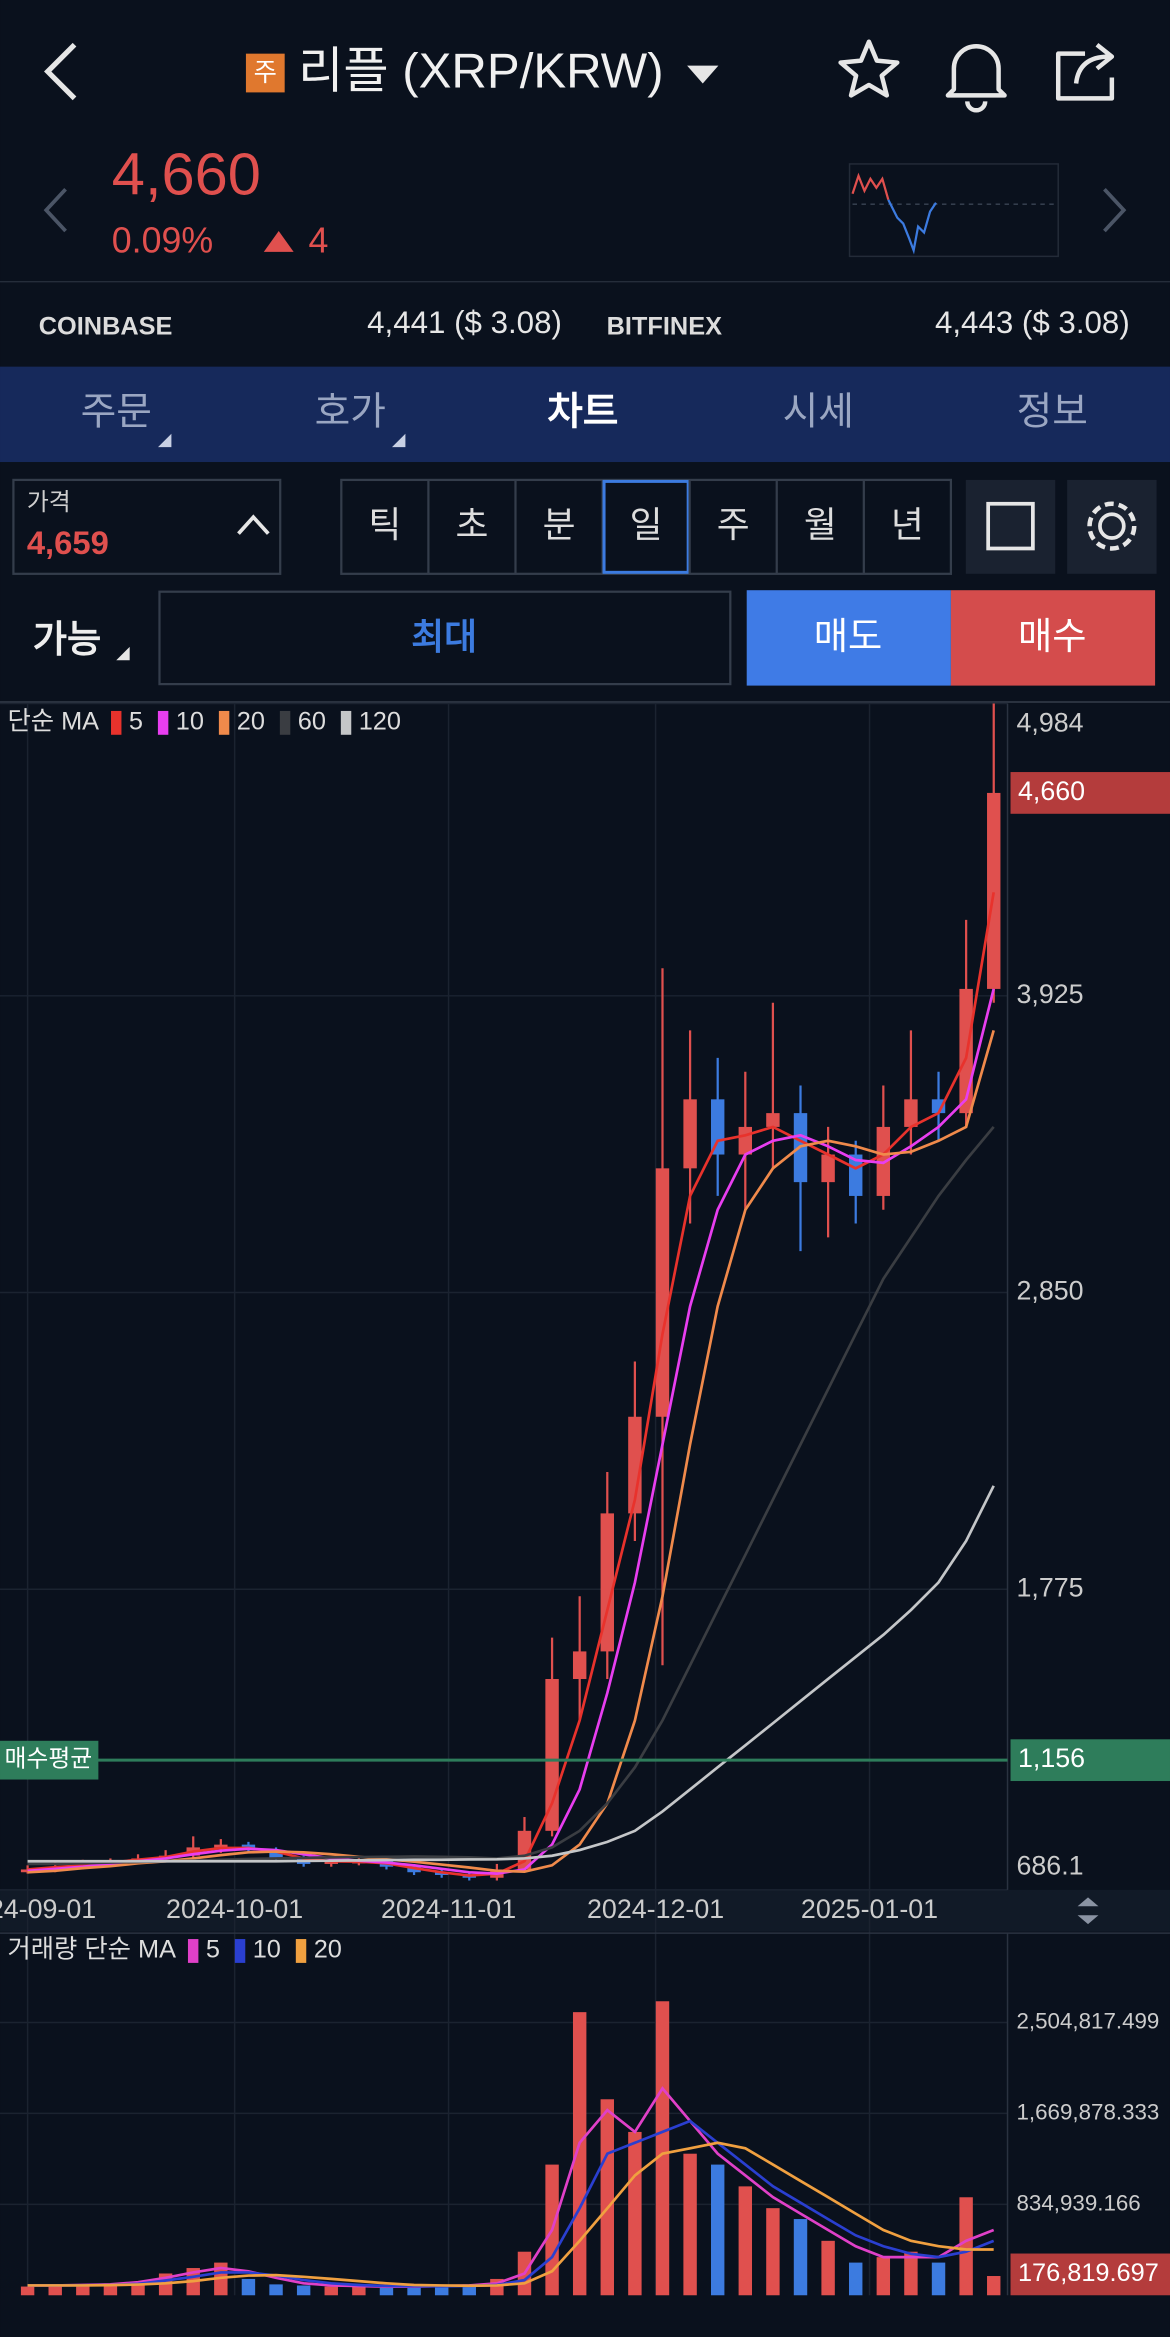 The image size is (1170, 2337). I want to click on max: 최대, so click(444, 637).